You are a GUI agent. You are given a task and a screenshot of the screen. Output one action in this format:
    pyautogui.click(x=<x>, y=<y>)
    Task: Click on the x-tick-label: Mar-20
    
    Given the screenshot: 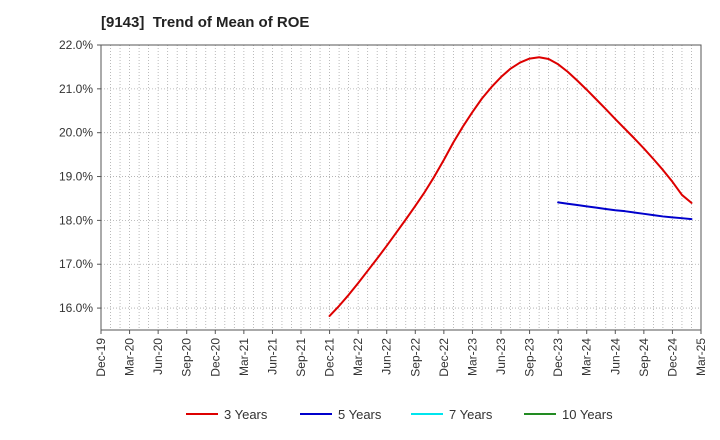 What is the action you would take?
    pyautogui.click(x=130, y=357)
    